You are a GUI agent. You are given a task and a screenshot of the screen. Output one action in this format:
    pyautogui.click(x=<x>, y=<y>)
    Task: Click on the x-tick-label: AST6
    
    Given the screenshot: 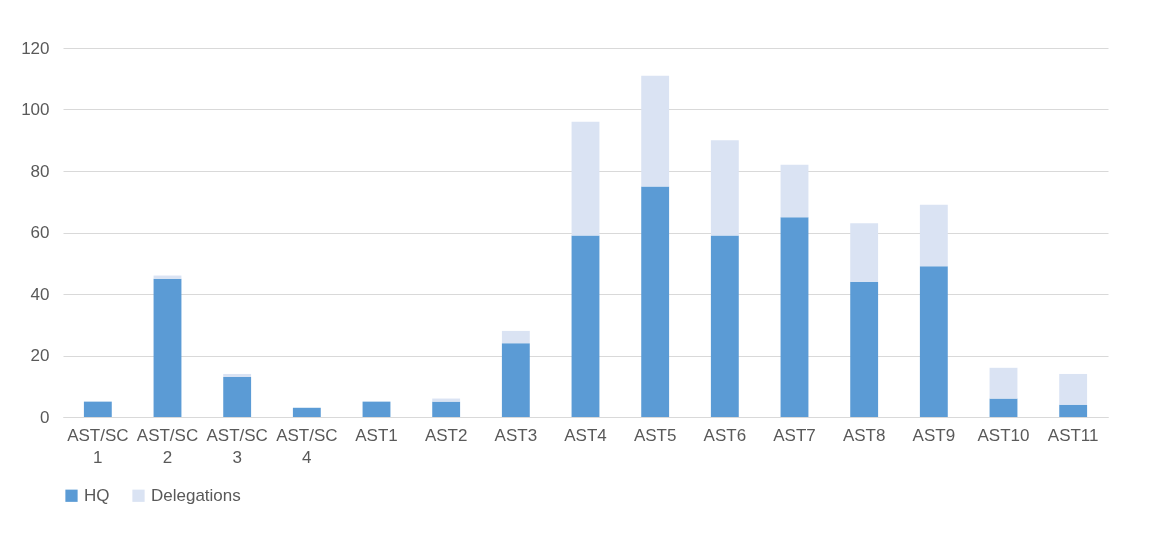 What is the action you would take?
    pyautogui.click(x=725, y=435)
    